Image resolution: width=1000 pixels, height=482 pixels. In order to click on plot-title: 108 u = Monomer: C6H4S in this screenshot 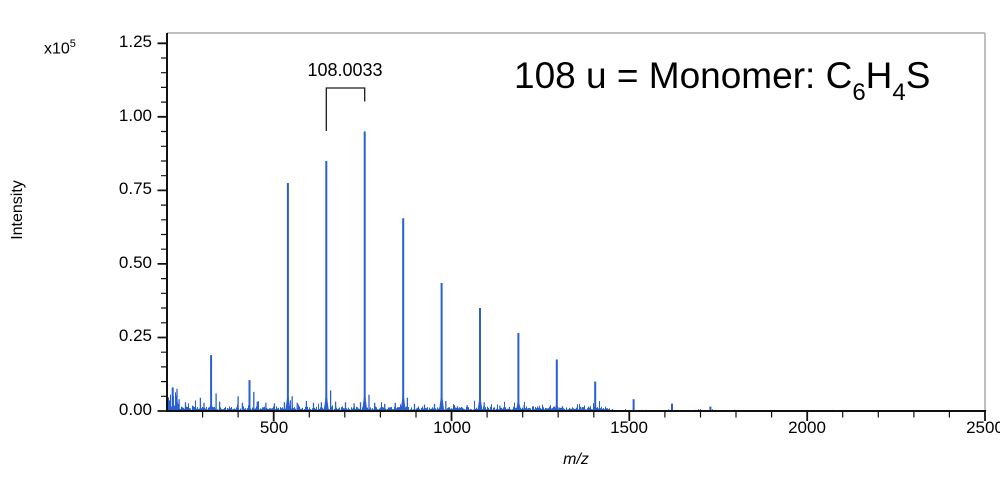, I will do `click(722, 81)`.